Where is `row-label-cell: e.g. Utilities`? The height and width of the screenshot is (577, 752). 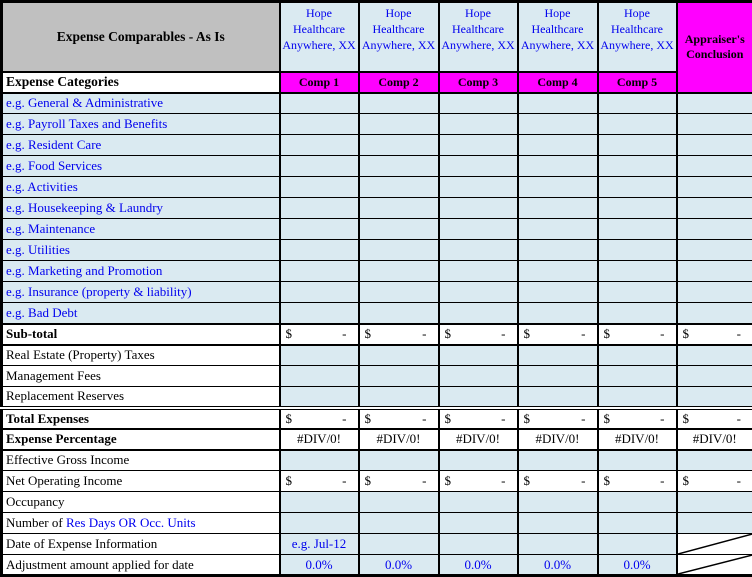 row-label-cell: e.g. Utilities is located at coordinates (141, 250).